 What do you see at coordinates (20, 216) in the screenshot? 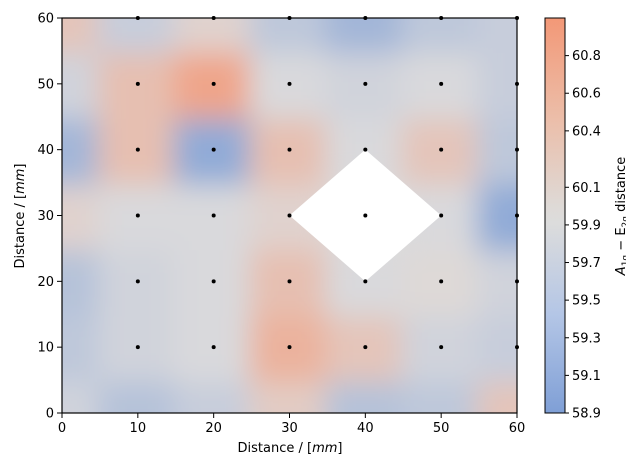
I see `y-axis-label: Distance / [mm]` at bounding box center [20, 216].